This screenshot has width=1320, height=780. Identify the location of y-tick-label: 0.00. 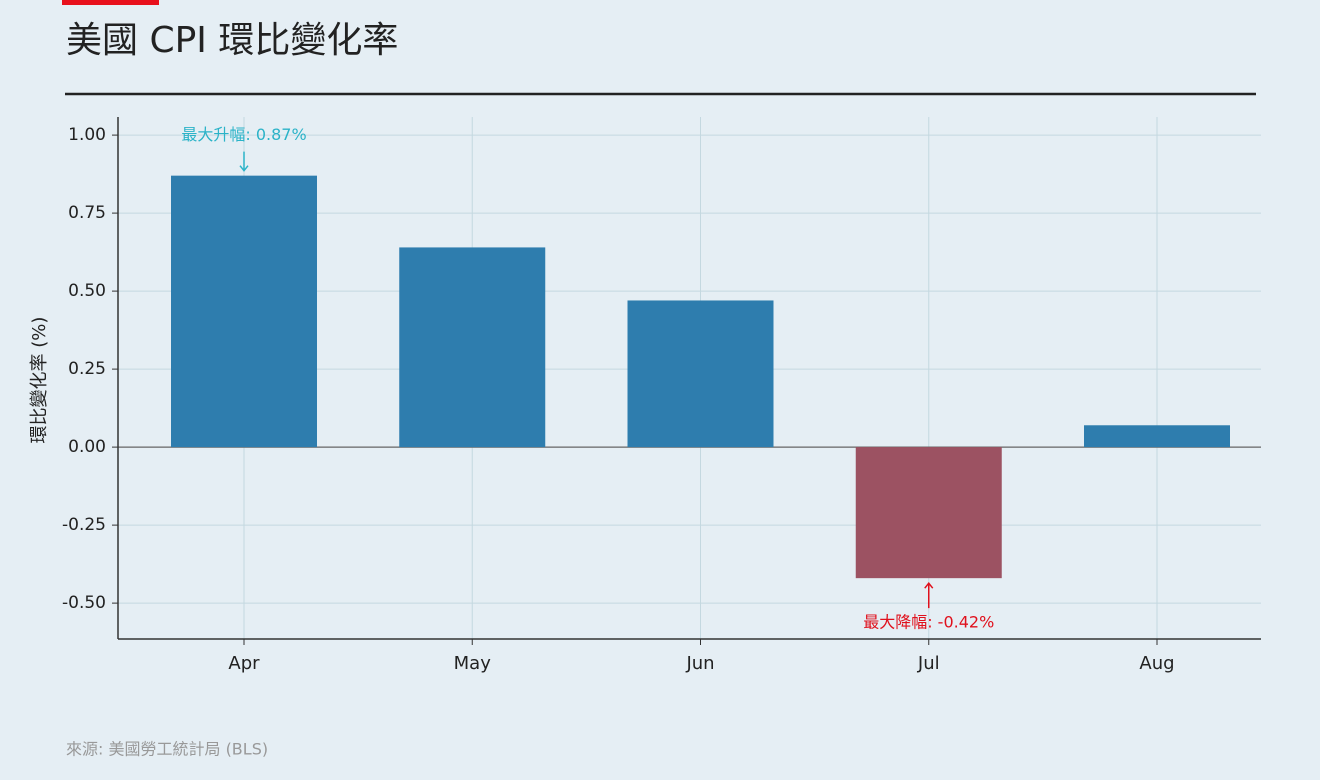
(87, 447).